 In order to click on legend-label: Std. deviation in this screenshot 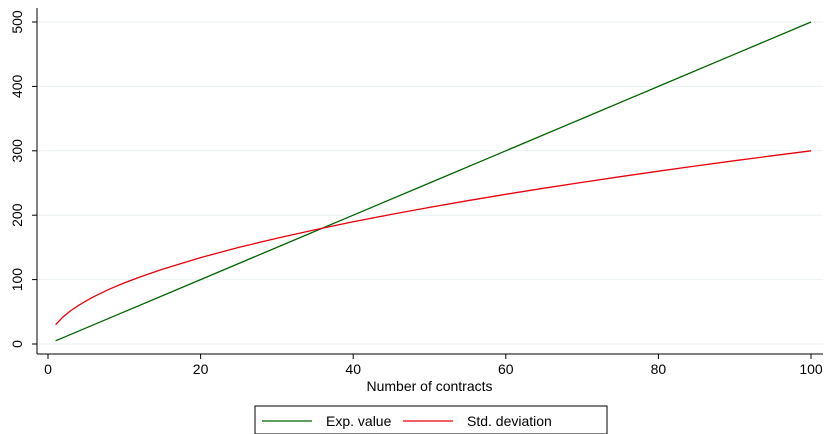, I will do `click(509, 421)`.